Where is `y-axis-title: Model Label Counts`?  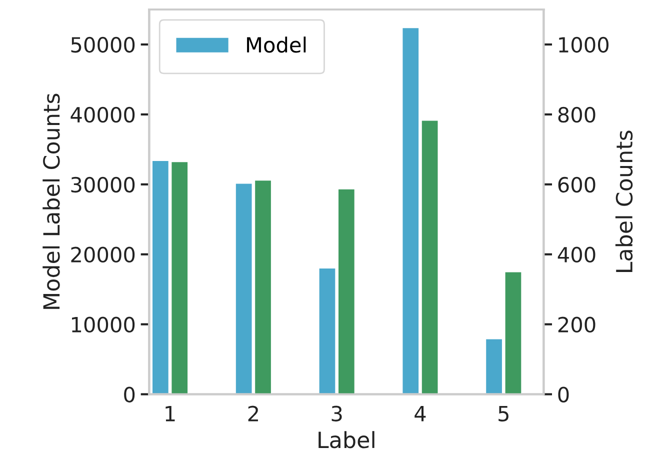 y-axis-title: Model Label Counts is located at coordinates (51, 201).